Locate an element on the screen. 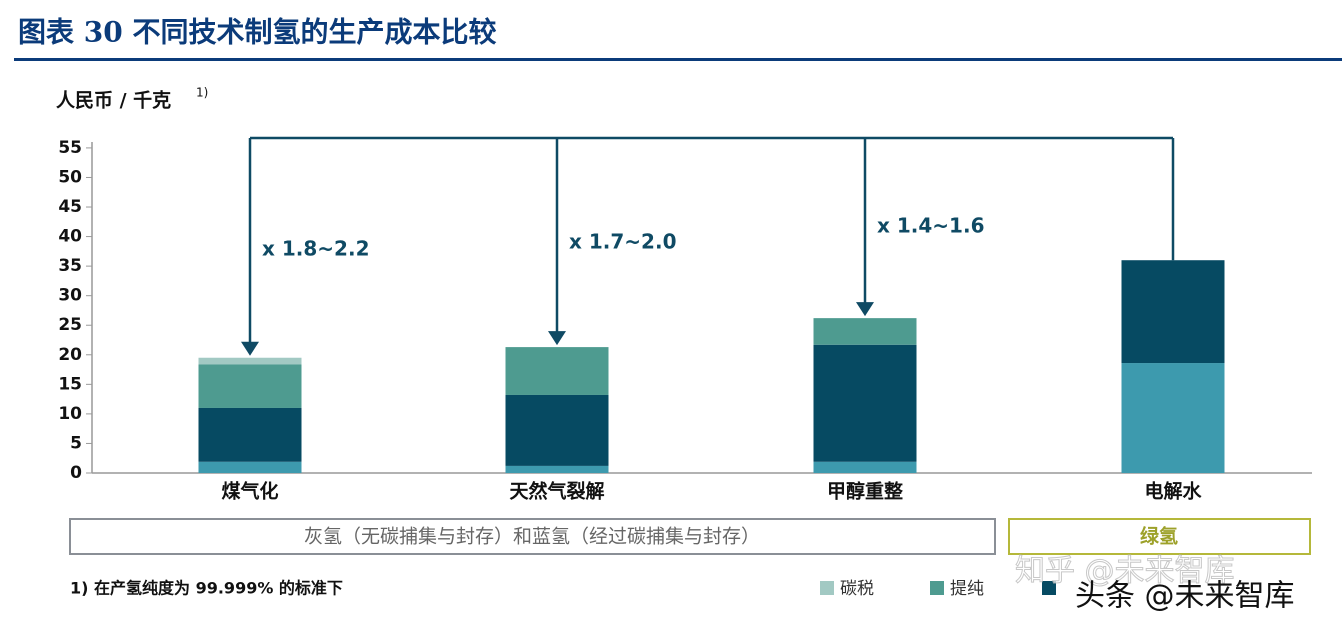 The image size is (1342, 630). y-tick-label: 45 is located at coordinates (70, 207).